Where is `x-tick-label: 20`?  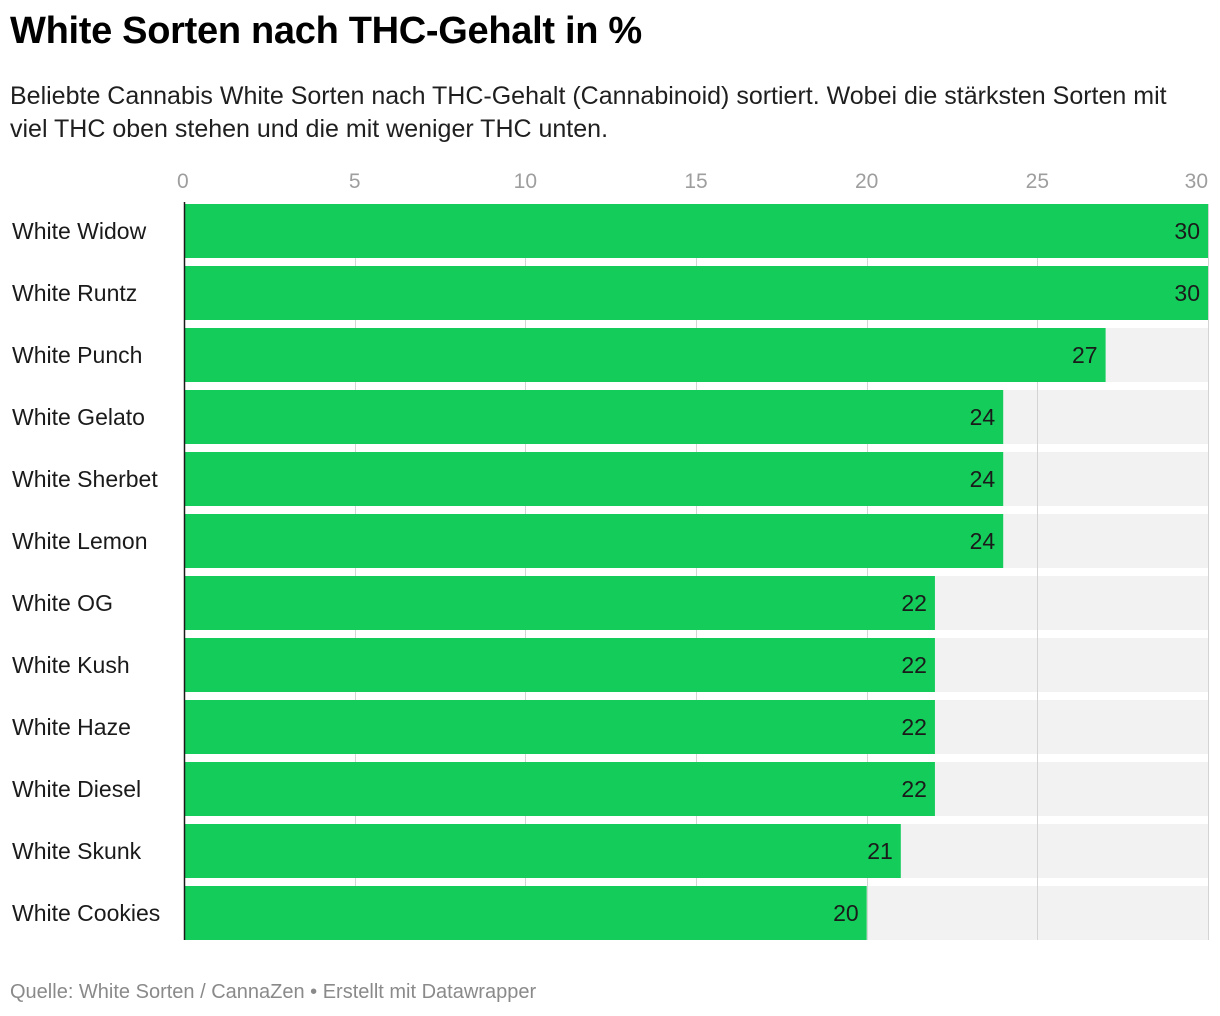 x-tick-label: 20 is located at coordinates (866, 181).